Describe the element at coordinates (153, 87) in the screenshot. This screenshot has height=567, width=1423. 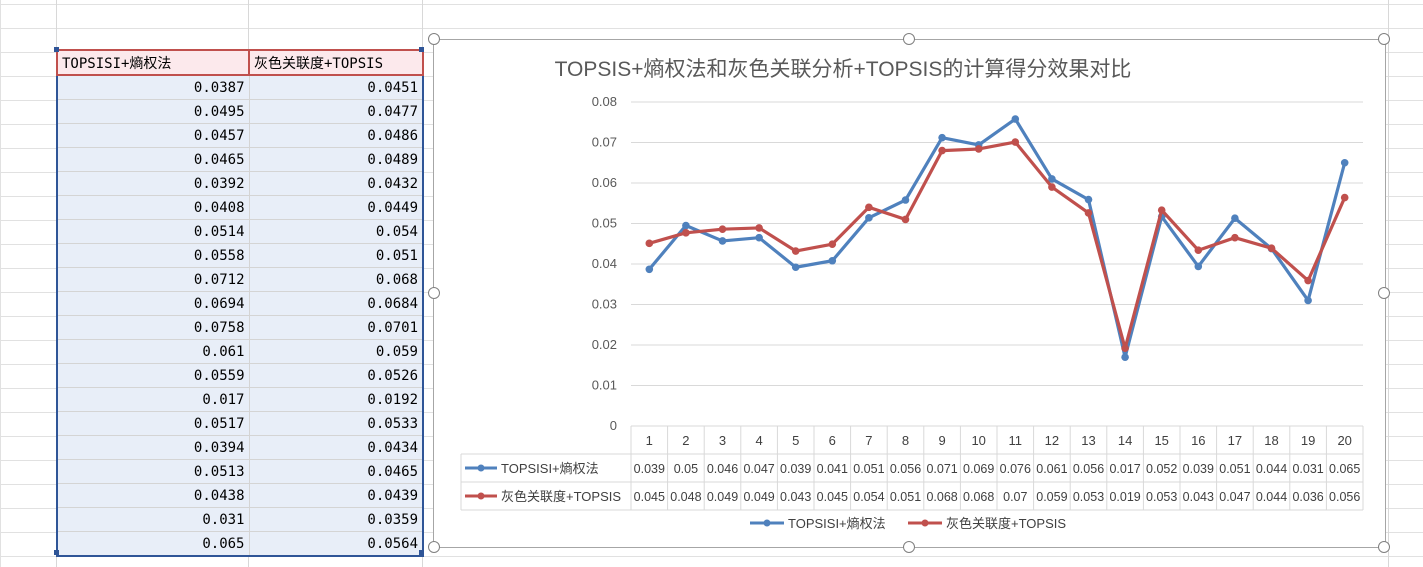
I see `cell-entropy-score: 0.0387` at that location.